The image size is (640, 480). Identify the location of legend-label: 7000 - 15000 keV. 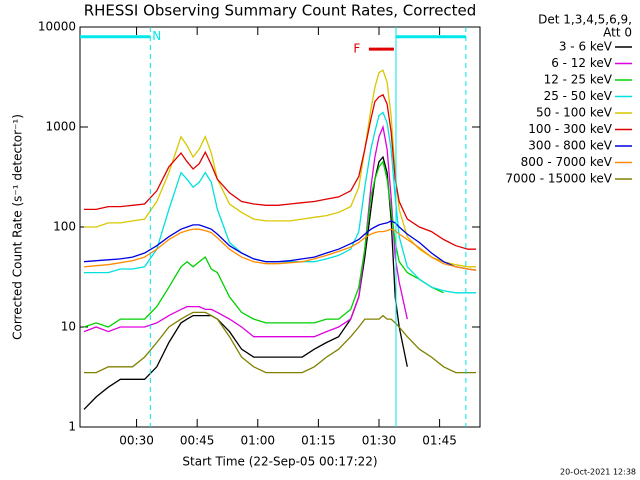
(558, 179).